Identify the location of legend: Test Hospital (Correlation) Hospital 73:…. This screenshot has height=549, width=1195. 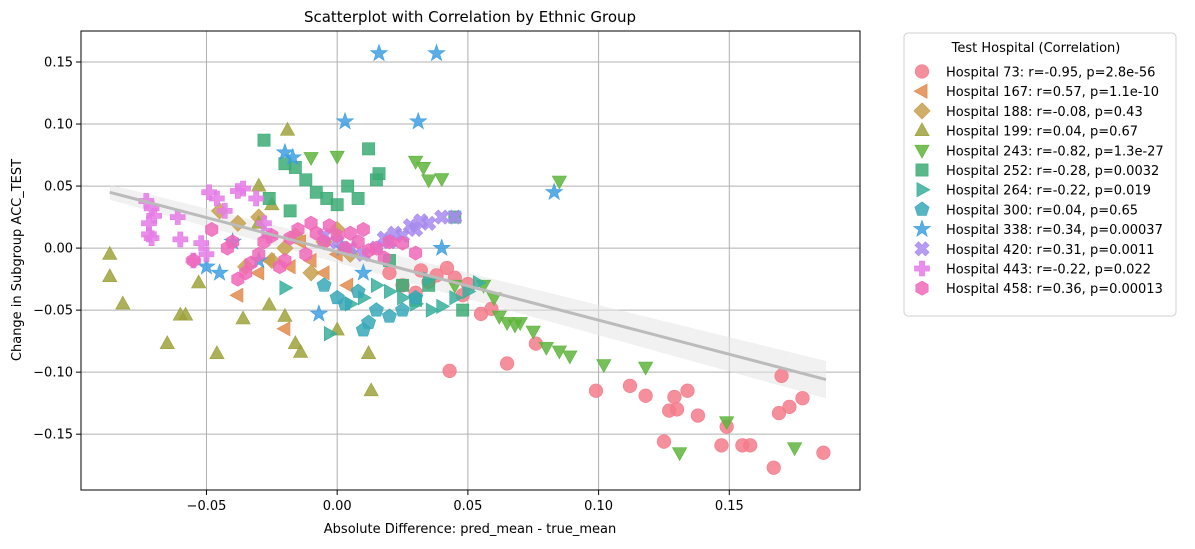
(1040, 174).